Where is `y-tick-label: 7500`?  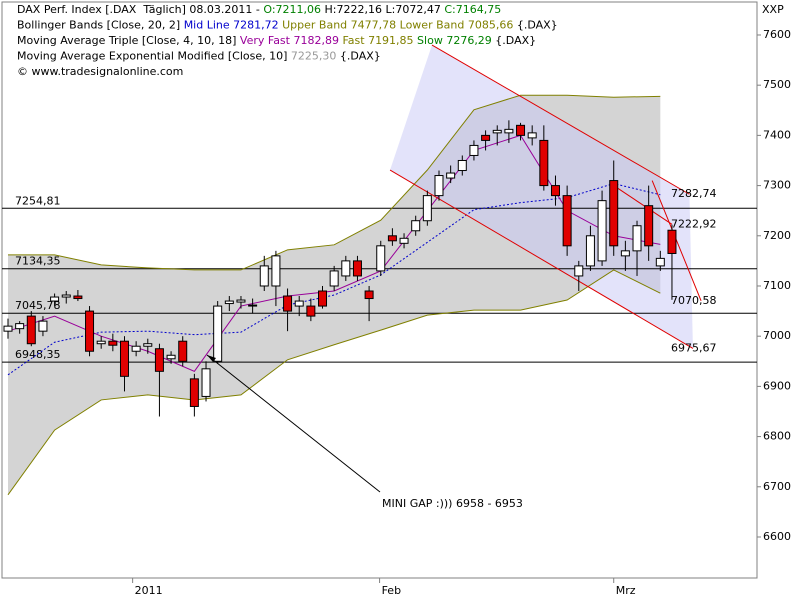 y-tick-label: 7500 is located at coordinates (777, 84).